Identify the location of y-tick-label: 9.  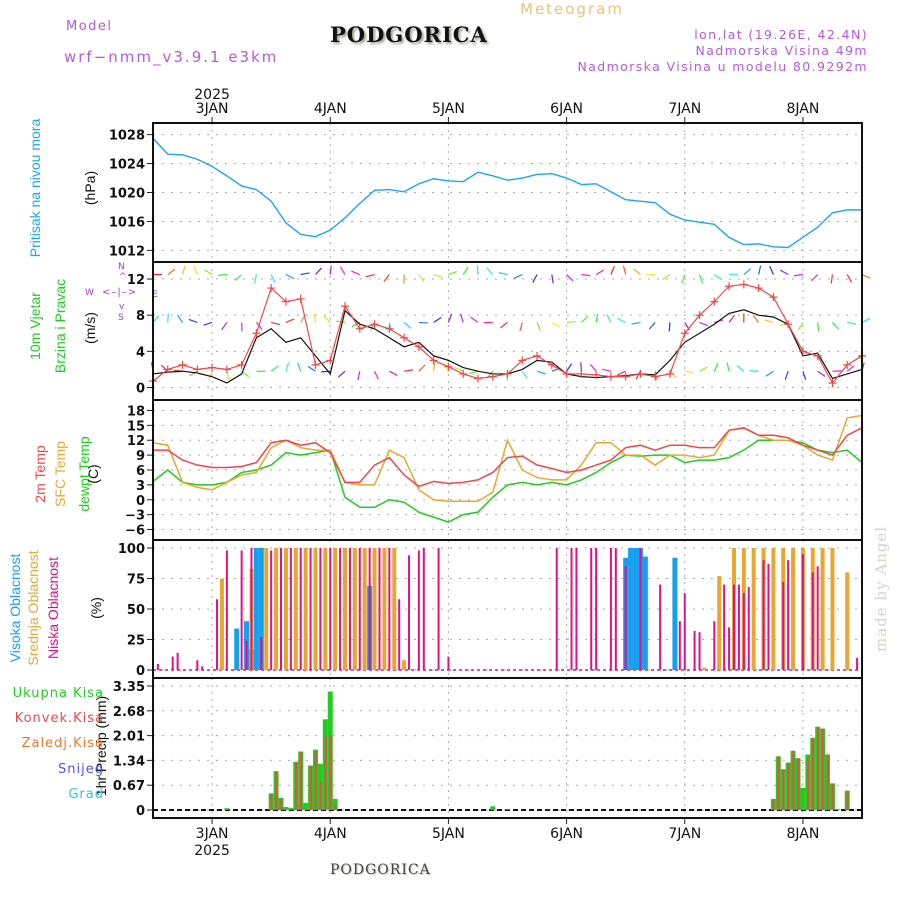
(140, 456).